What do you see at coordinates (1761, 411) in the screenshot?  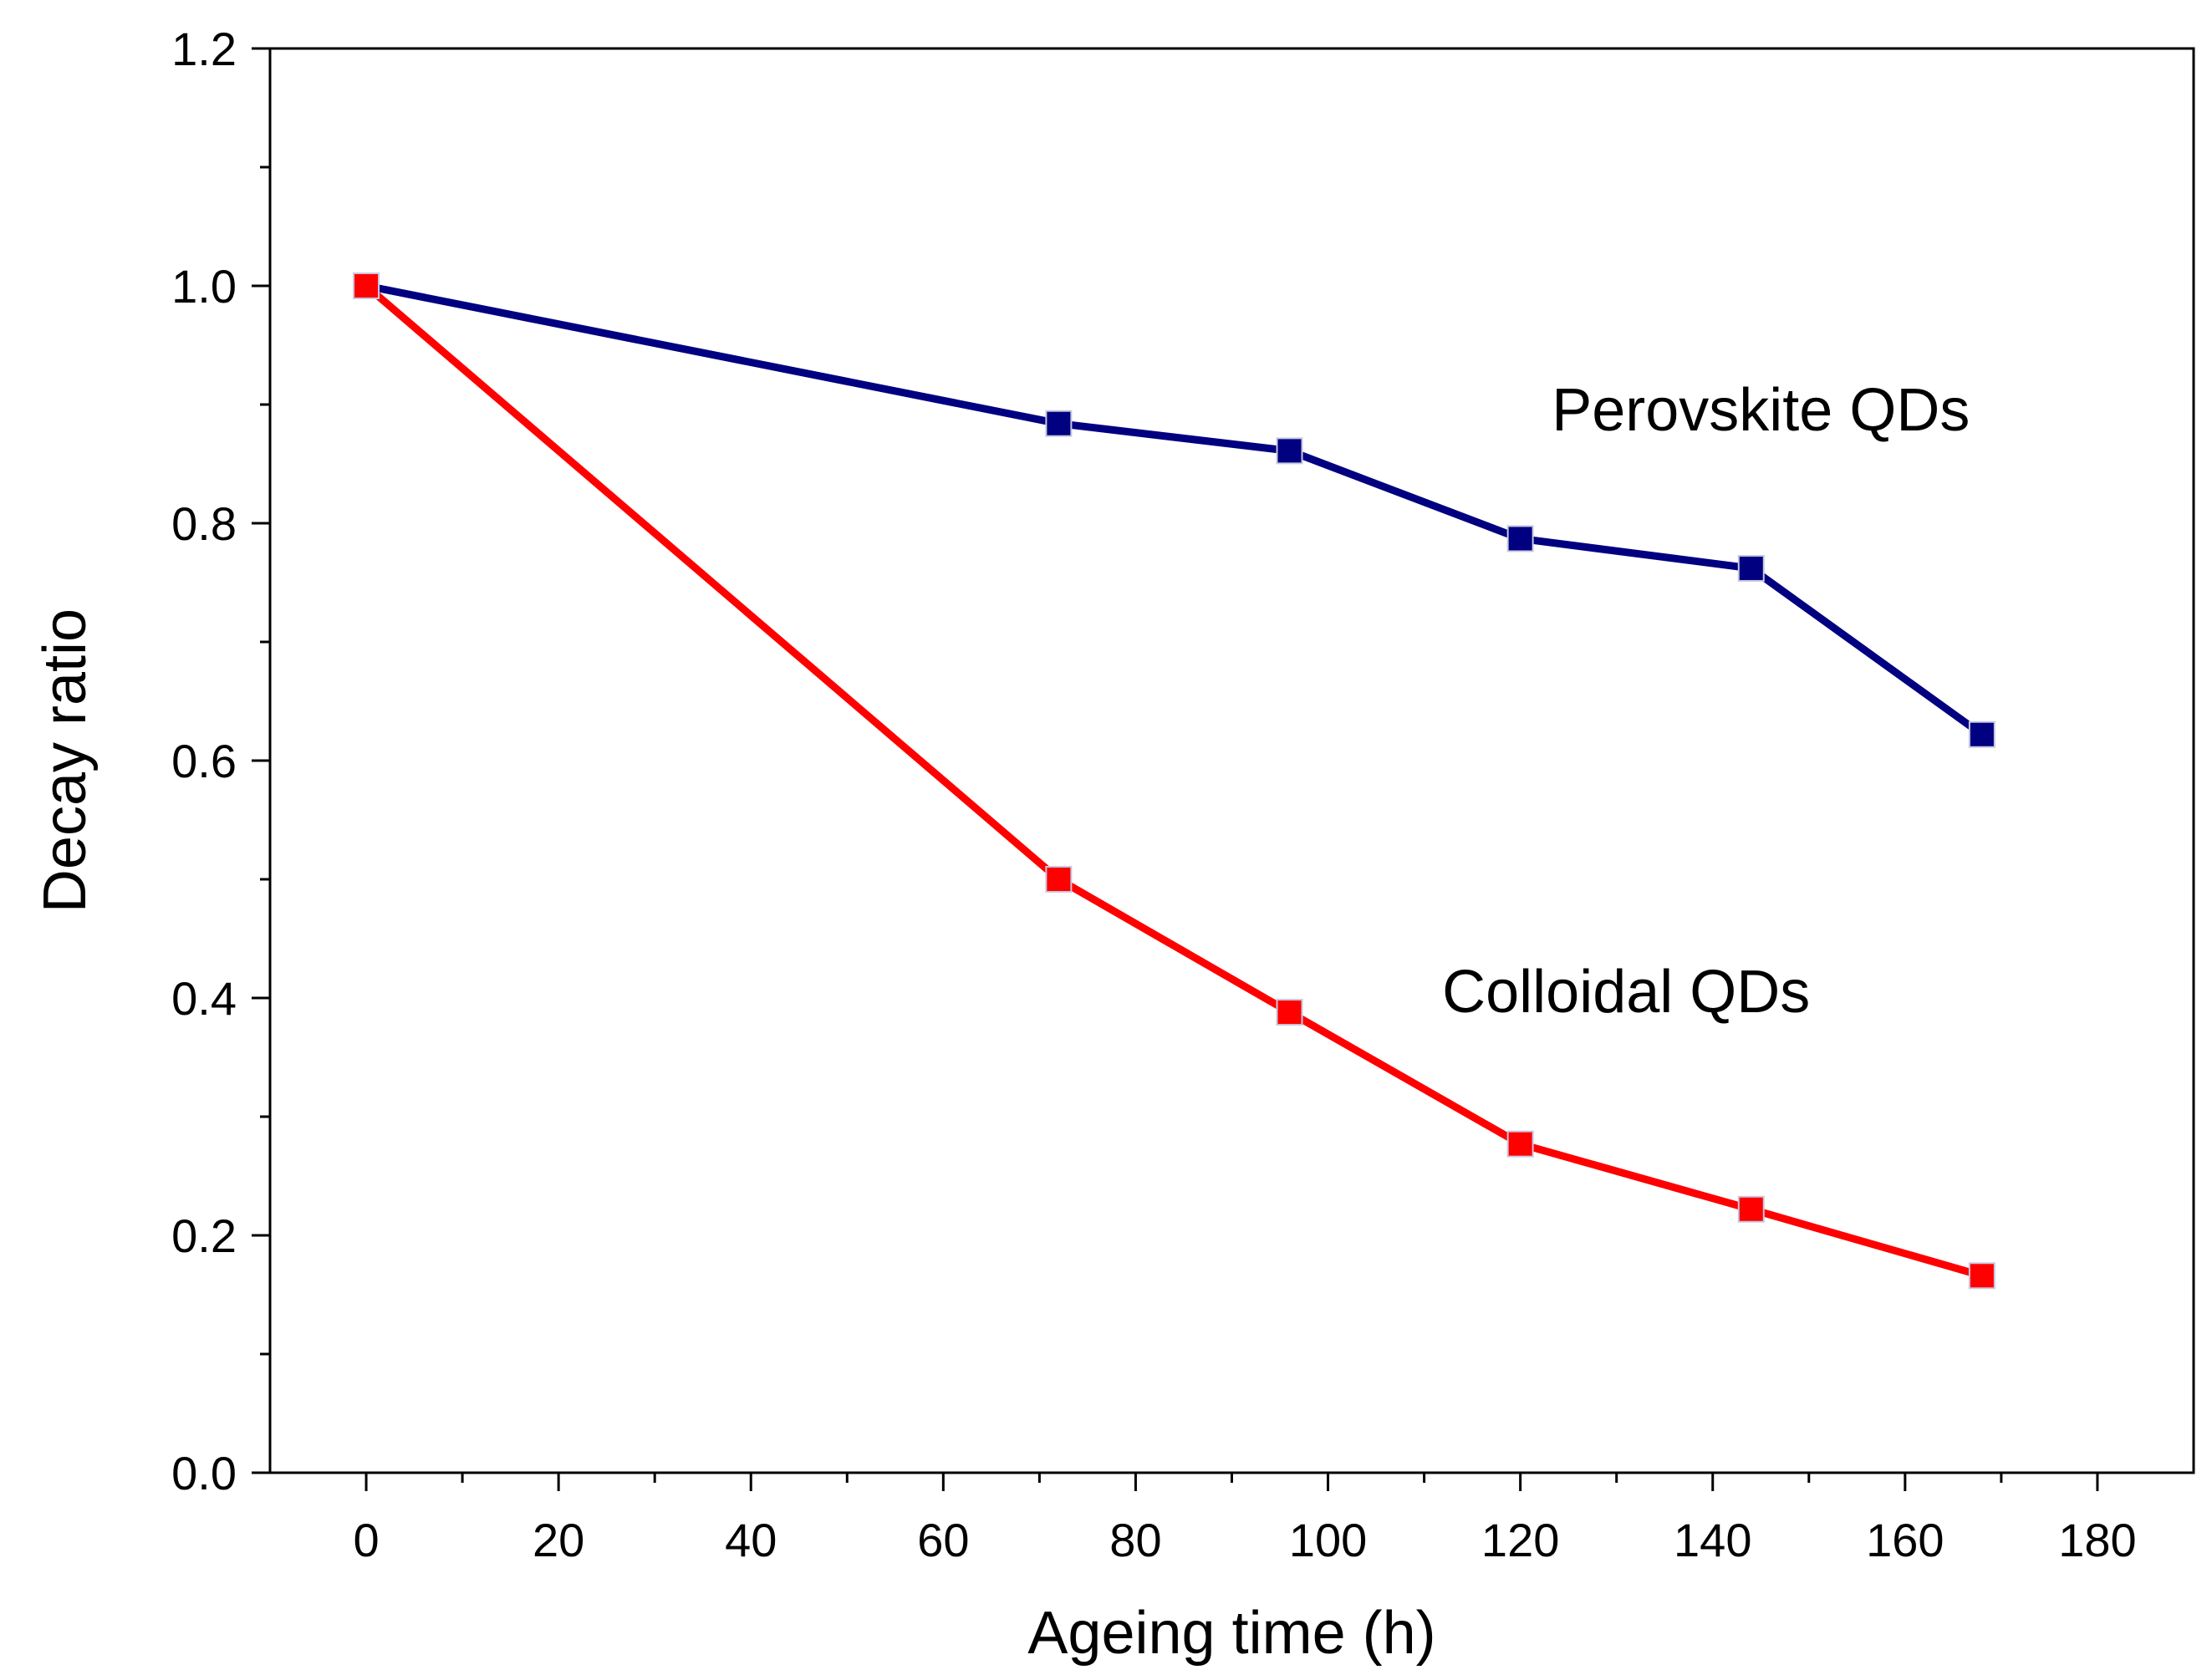 I see `perovskite-series-label: Perovskite QDs` at bounding box center [1761, 411].